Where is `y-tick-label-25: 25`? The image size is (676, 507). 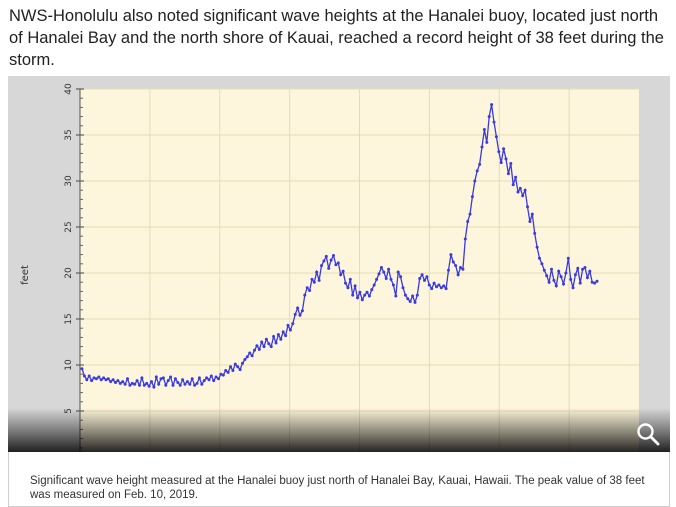
y-tick-label-25: 25 is located at coordinates (69, 226).